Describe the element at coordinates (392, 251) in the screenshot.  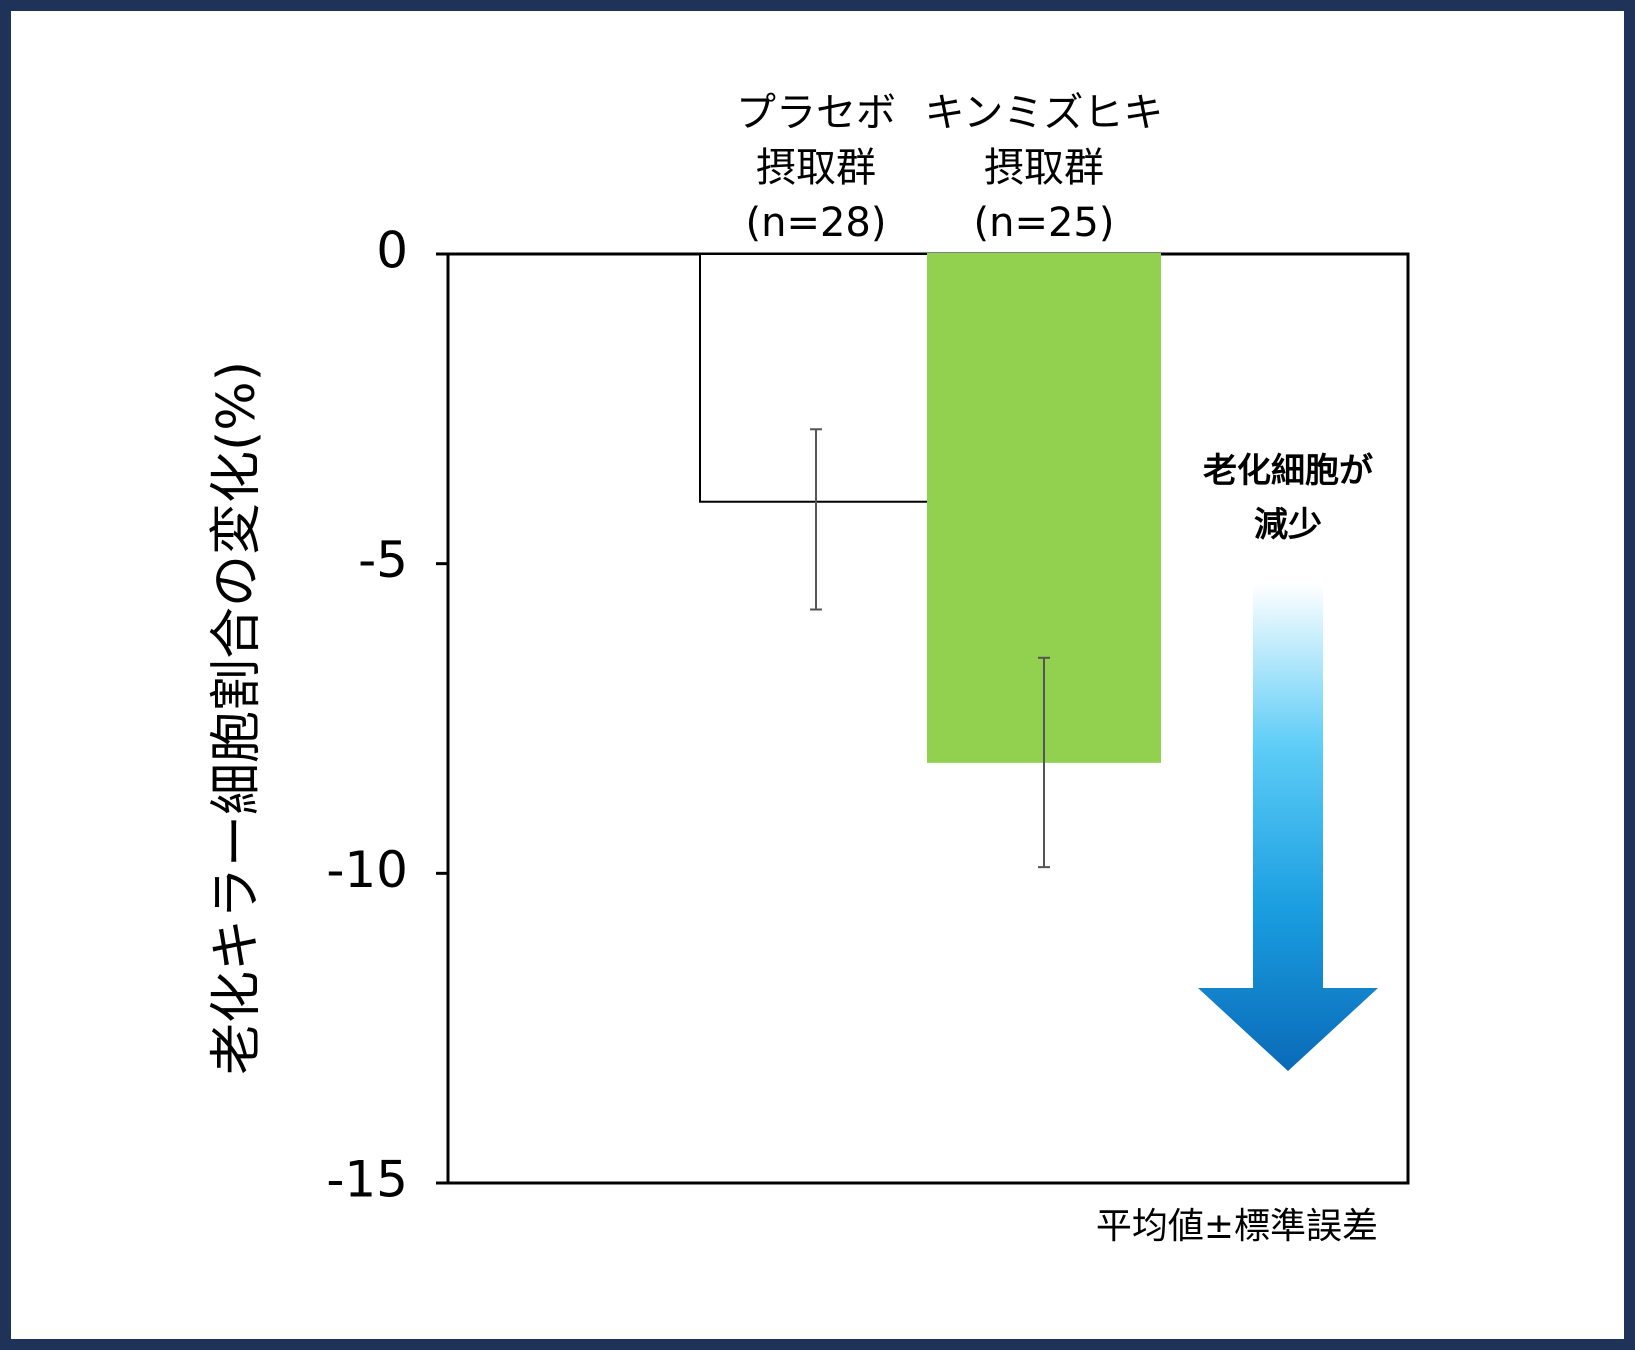
I see `y-tick-label-0: 0` at that location.